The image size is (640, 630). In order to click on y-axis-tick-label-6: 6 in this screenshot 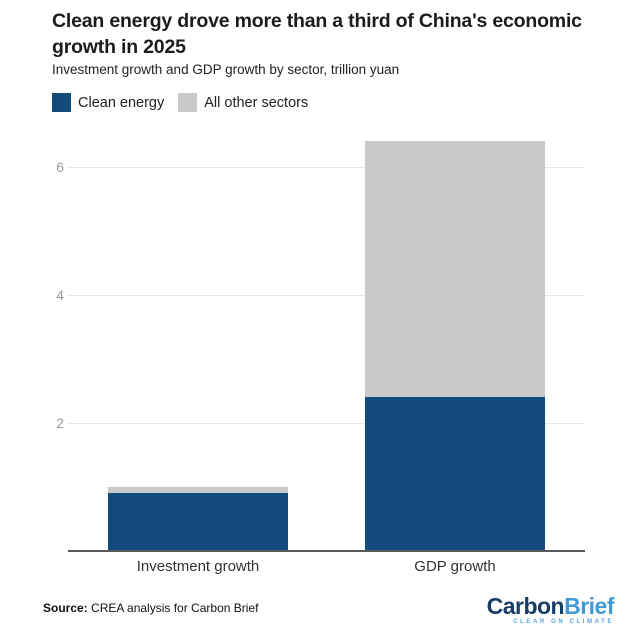, I will do `click(60, 167)`.